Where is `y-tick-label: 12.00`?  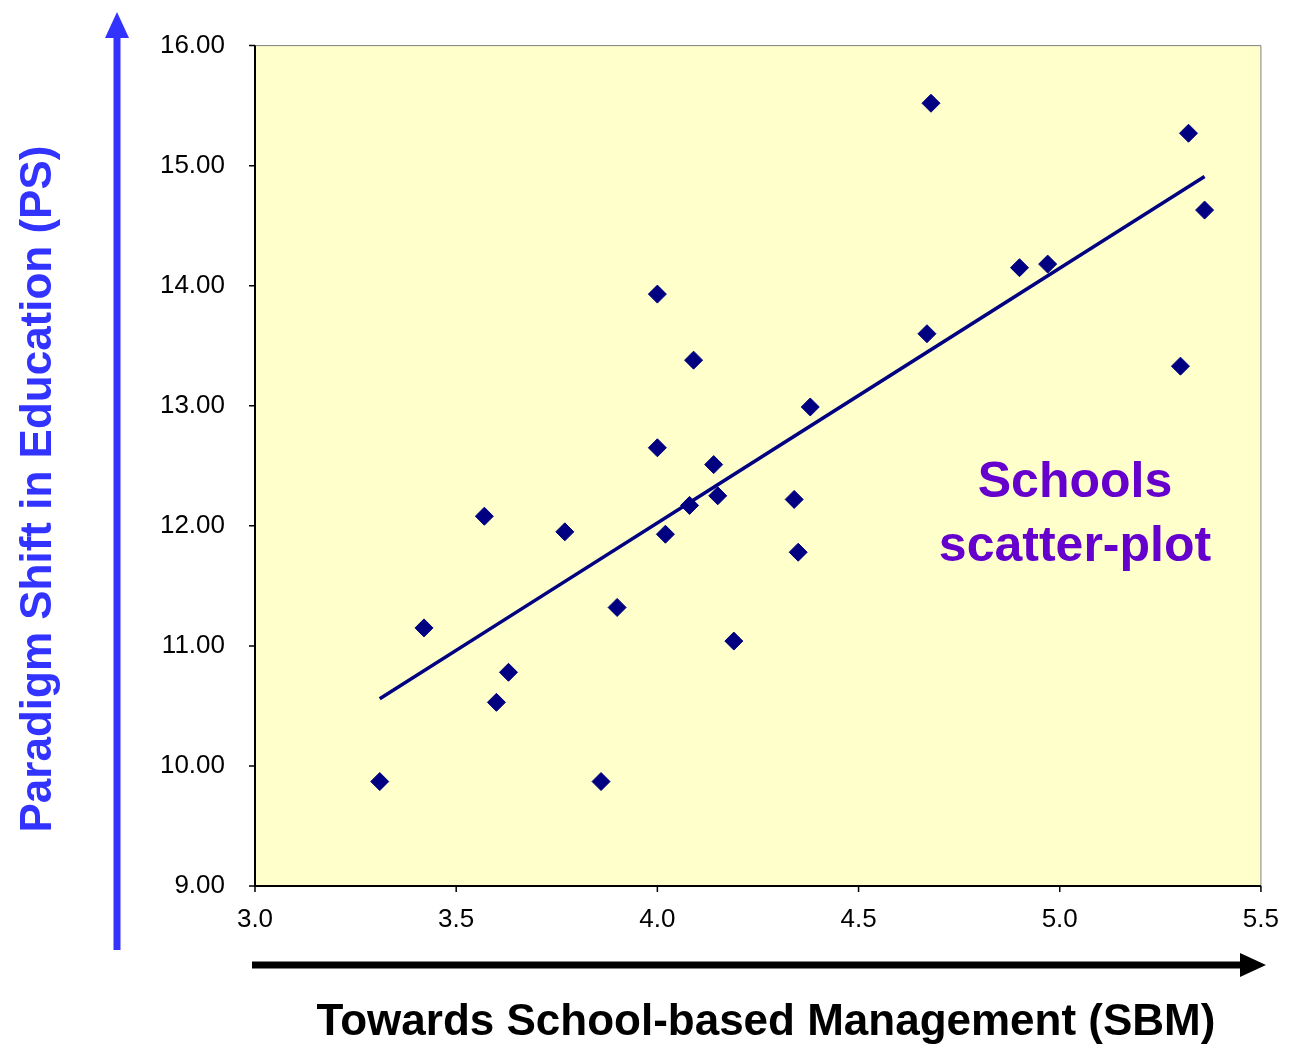 y-tick-label: 12.00 is located at coordinates (192, 524).